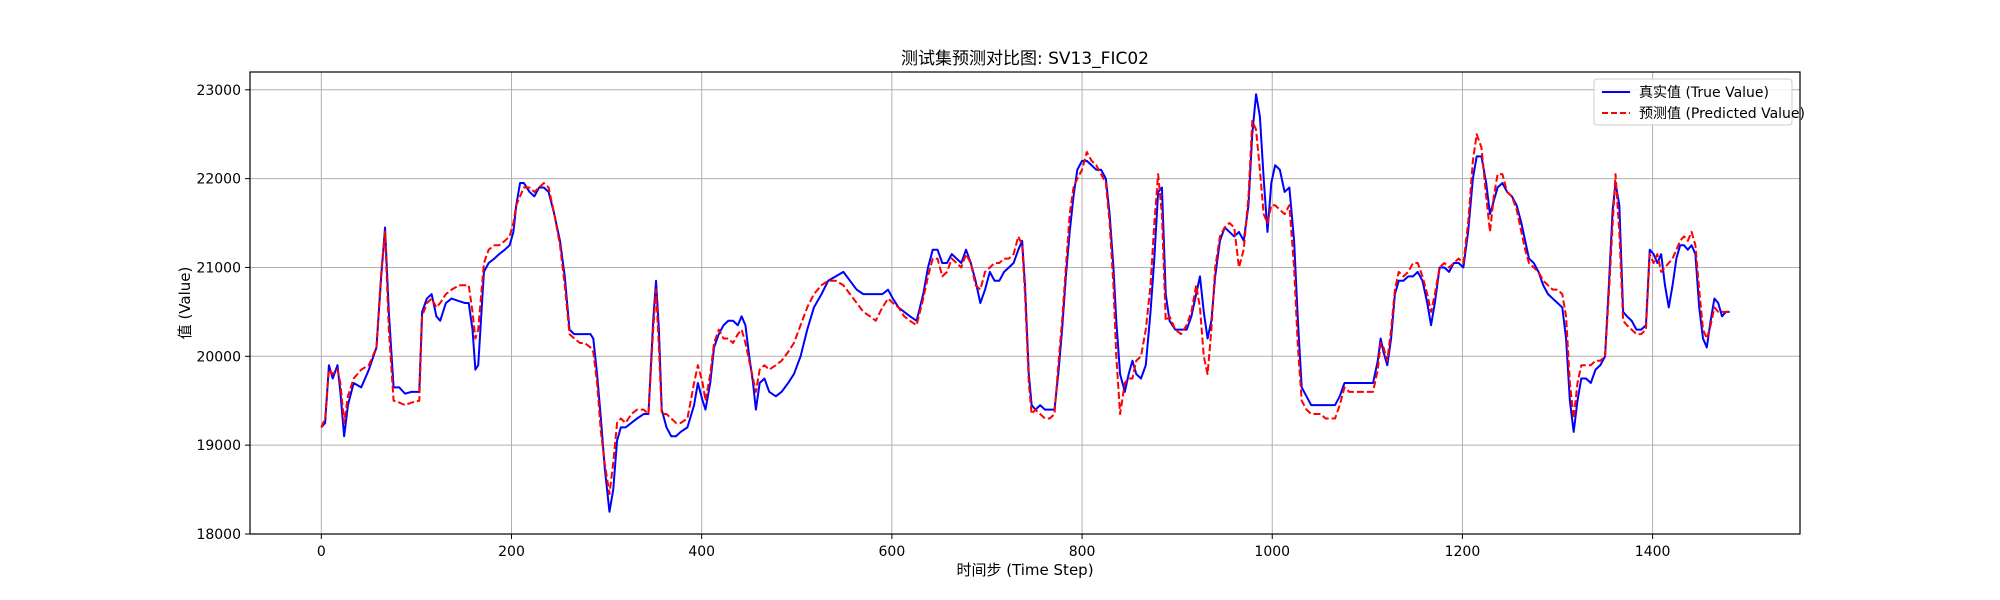 The height and width of the screenshot is (600, 2000). Describe the element at coordinates (218, 446) in the screenshot. I see `y-tick-label: 19000` at that location.